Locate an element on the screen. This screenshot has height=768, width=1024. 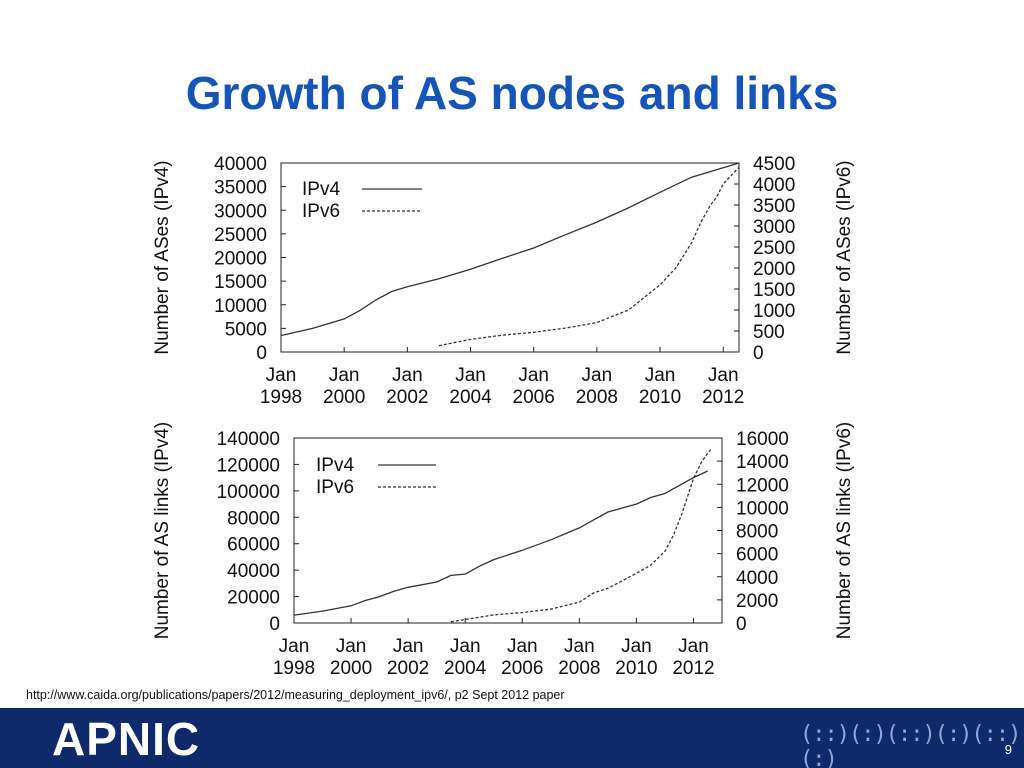
links-x-tick-year: 2006 is located at coordinates (522, 668).